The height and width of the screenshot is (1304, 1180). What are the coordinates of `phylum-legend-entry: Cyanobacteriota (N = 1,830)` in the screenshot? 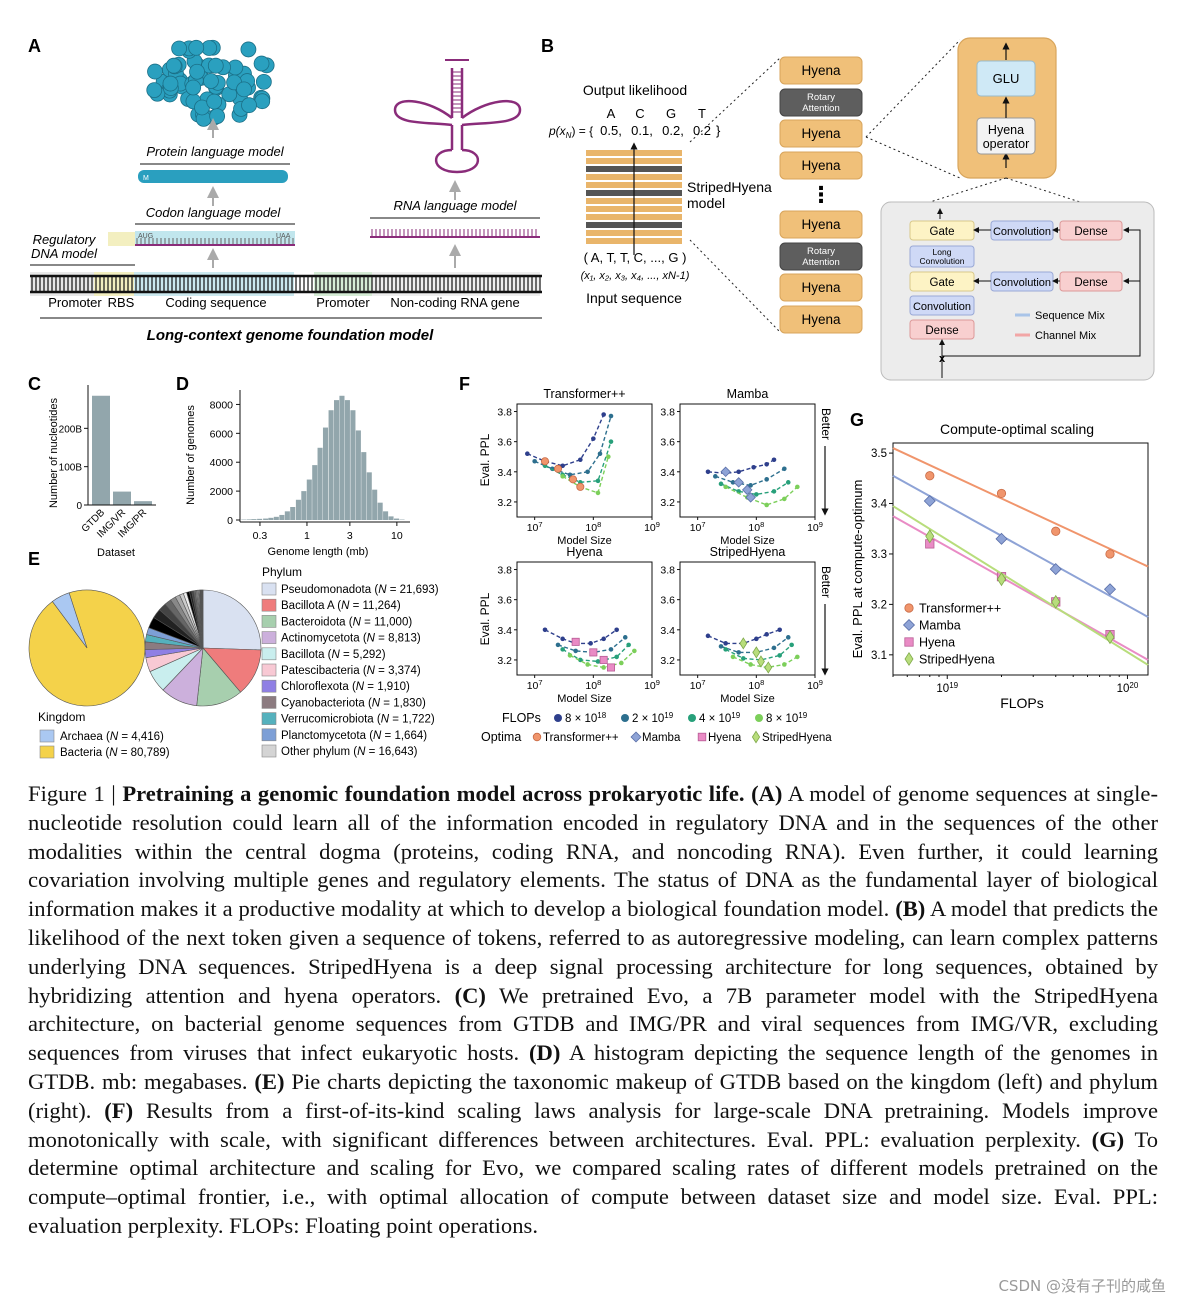 It's located at (353, 703).